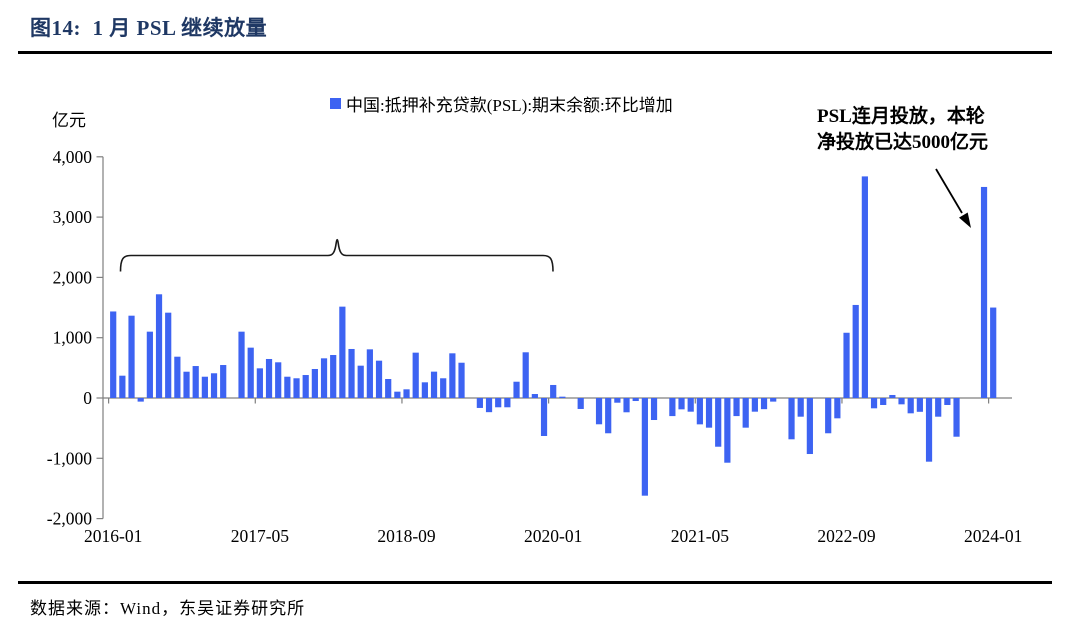 Image resolution: width=1070 pixels, height=627 pixels. Describe the element at coordinates (901, 116) in the screenshot. I see `annotation-line-1: PSL连月投放，本轮` at that location.